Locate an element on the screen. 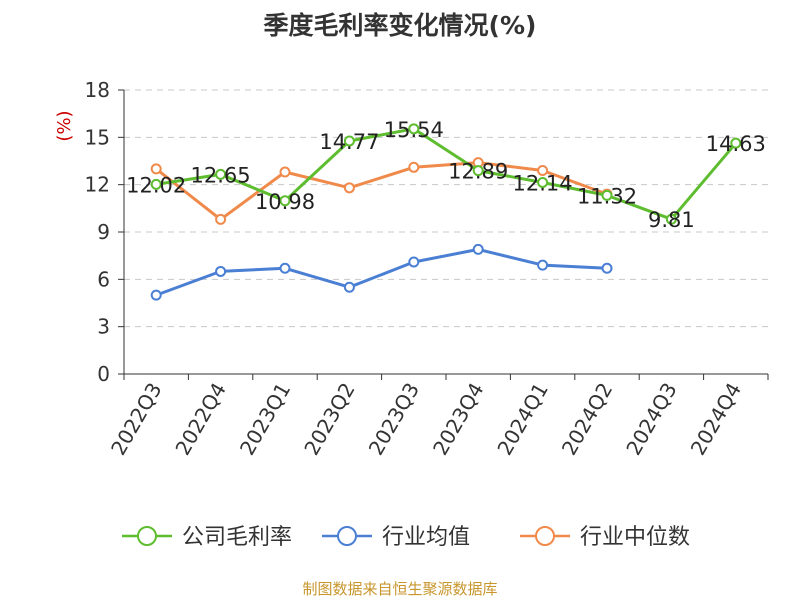 The image size is (800, 600). y-tick-label: 15 is located at coordinates (97, 137).